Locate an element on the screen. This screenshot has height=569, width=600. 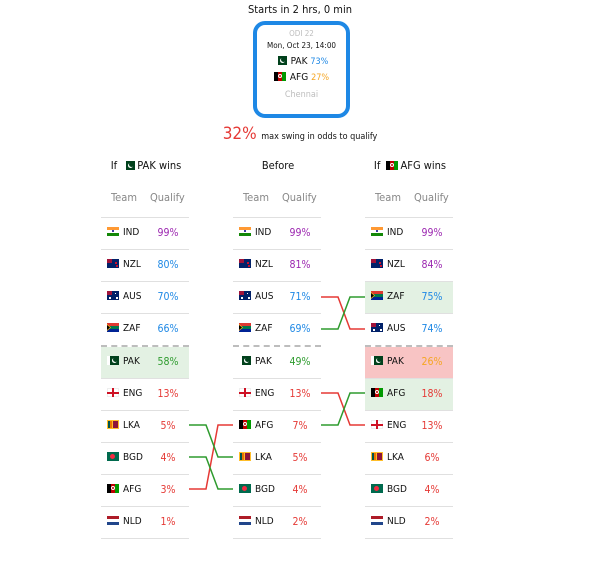
table-row: LKA 6% is located at coordinates (409, 459).